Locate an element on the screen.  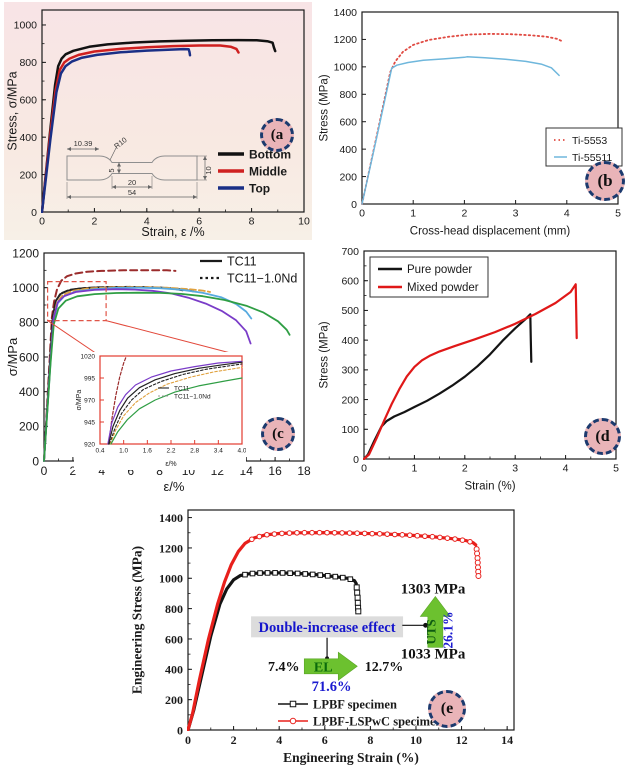
series-TC11-C is located at coordinates (147, 375).